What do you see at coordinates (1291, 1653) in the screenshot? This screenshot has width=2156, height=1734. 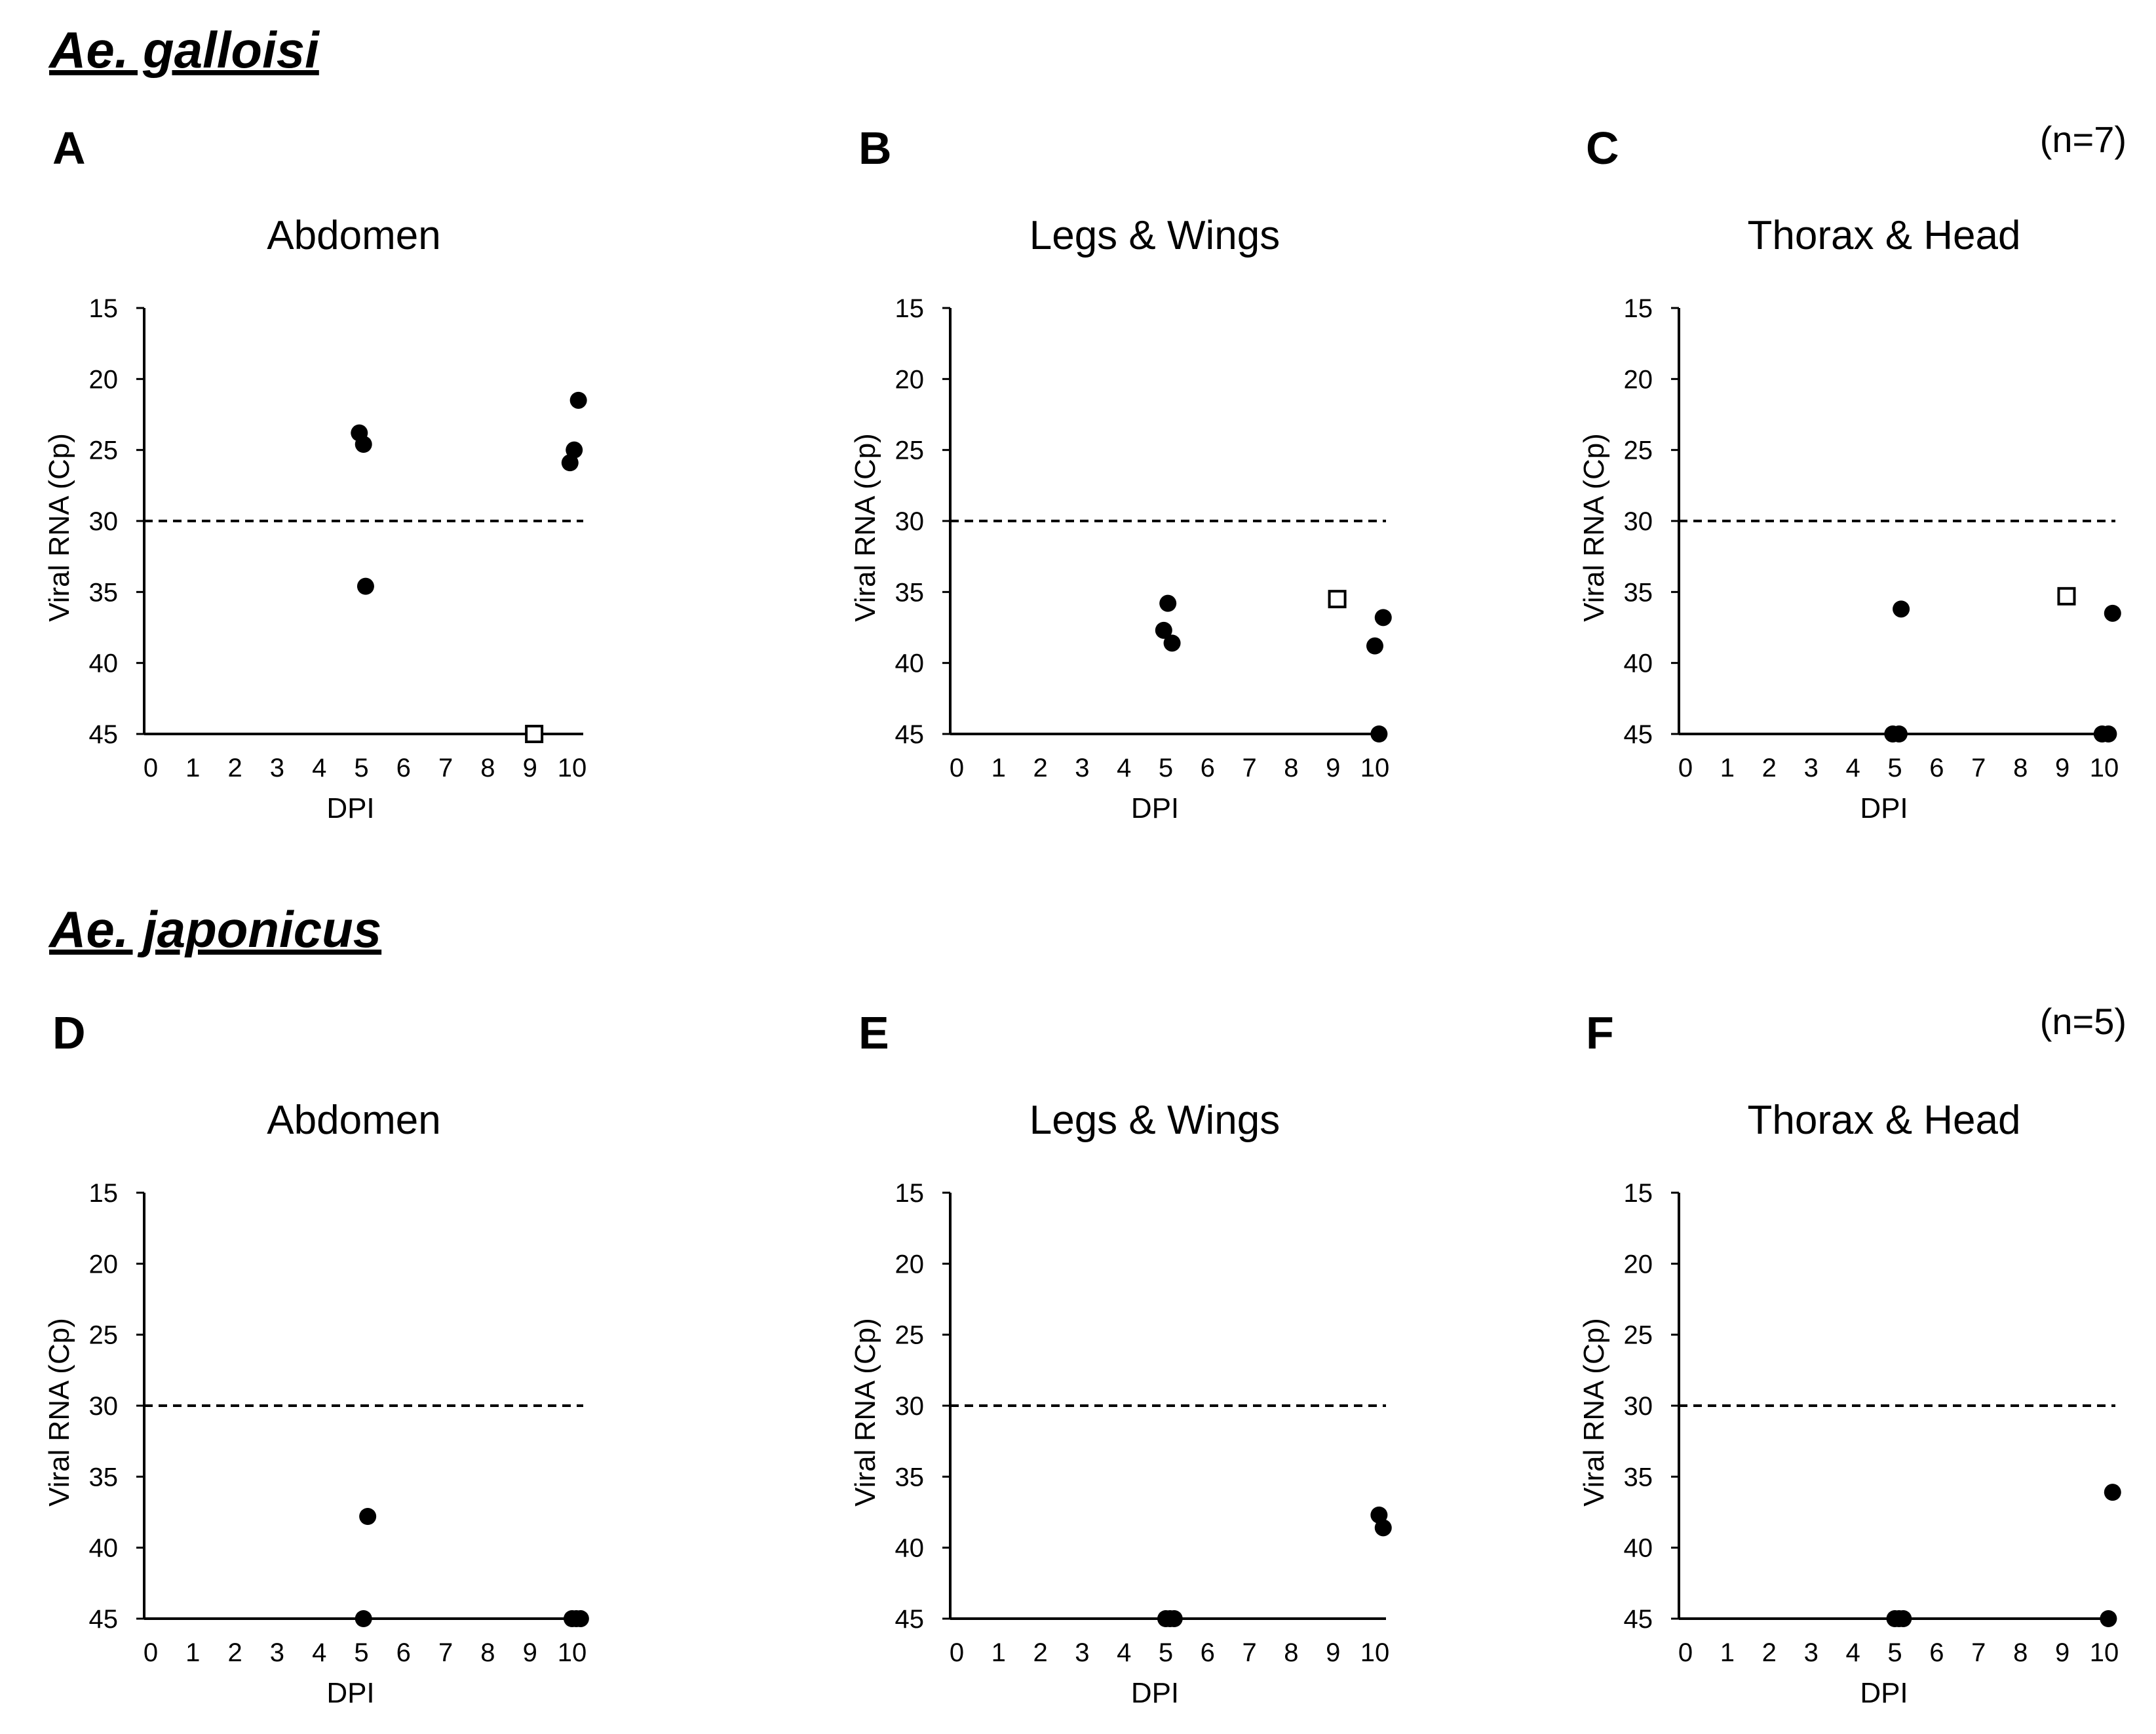 I see `panel-e-x-tick-label: 8` at bounding box center [1291, 1653].